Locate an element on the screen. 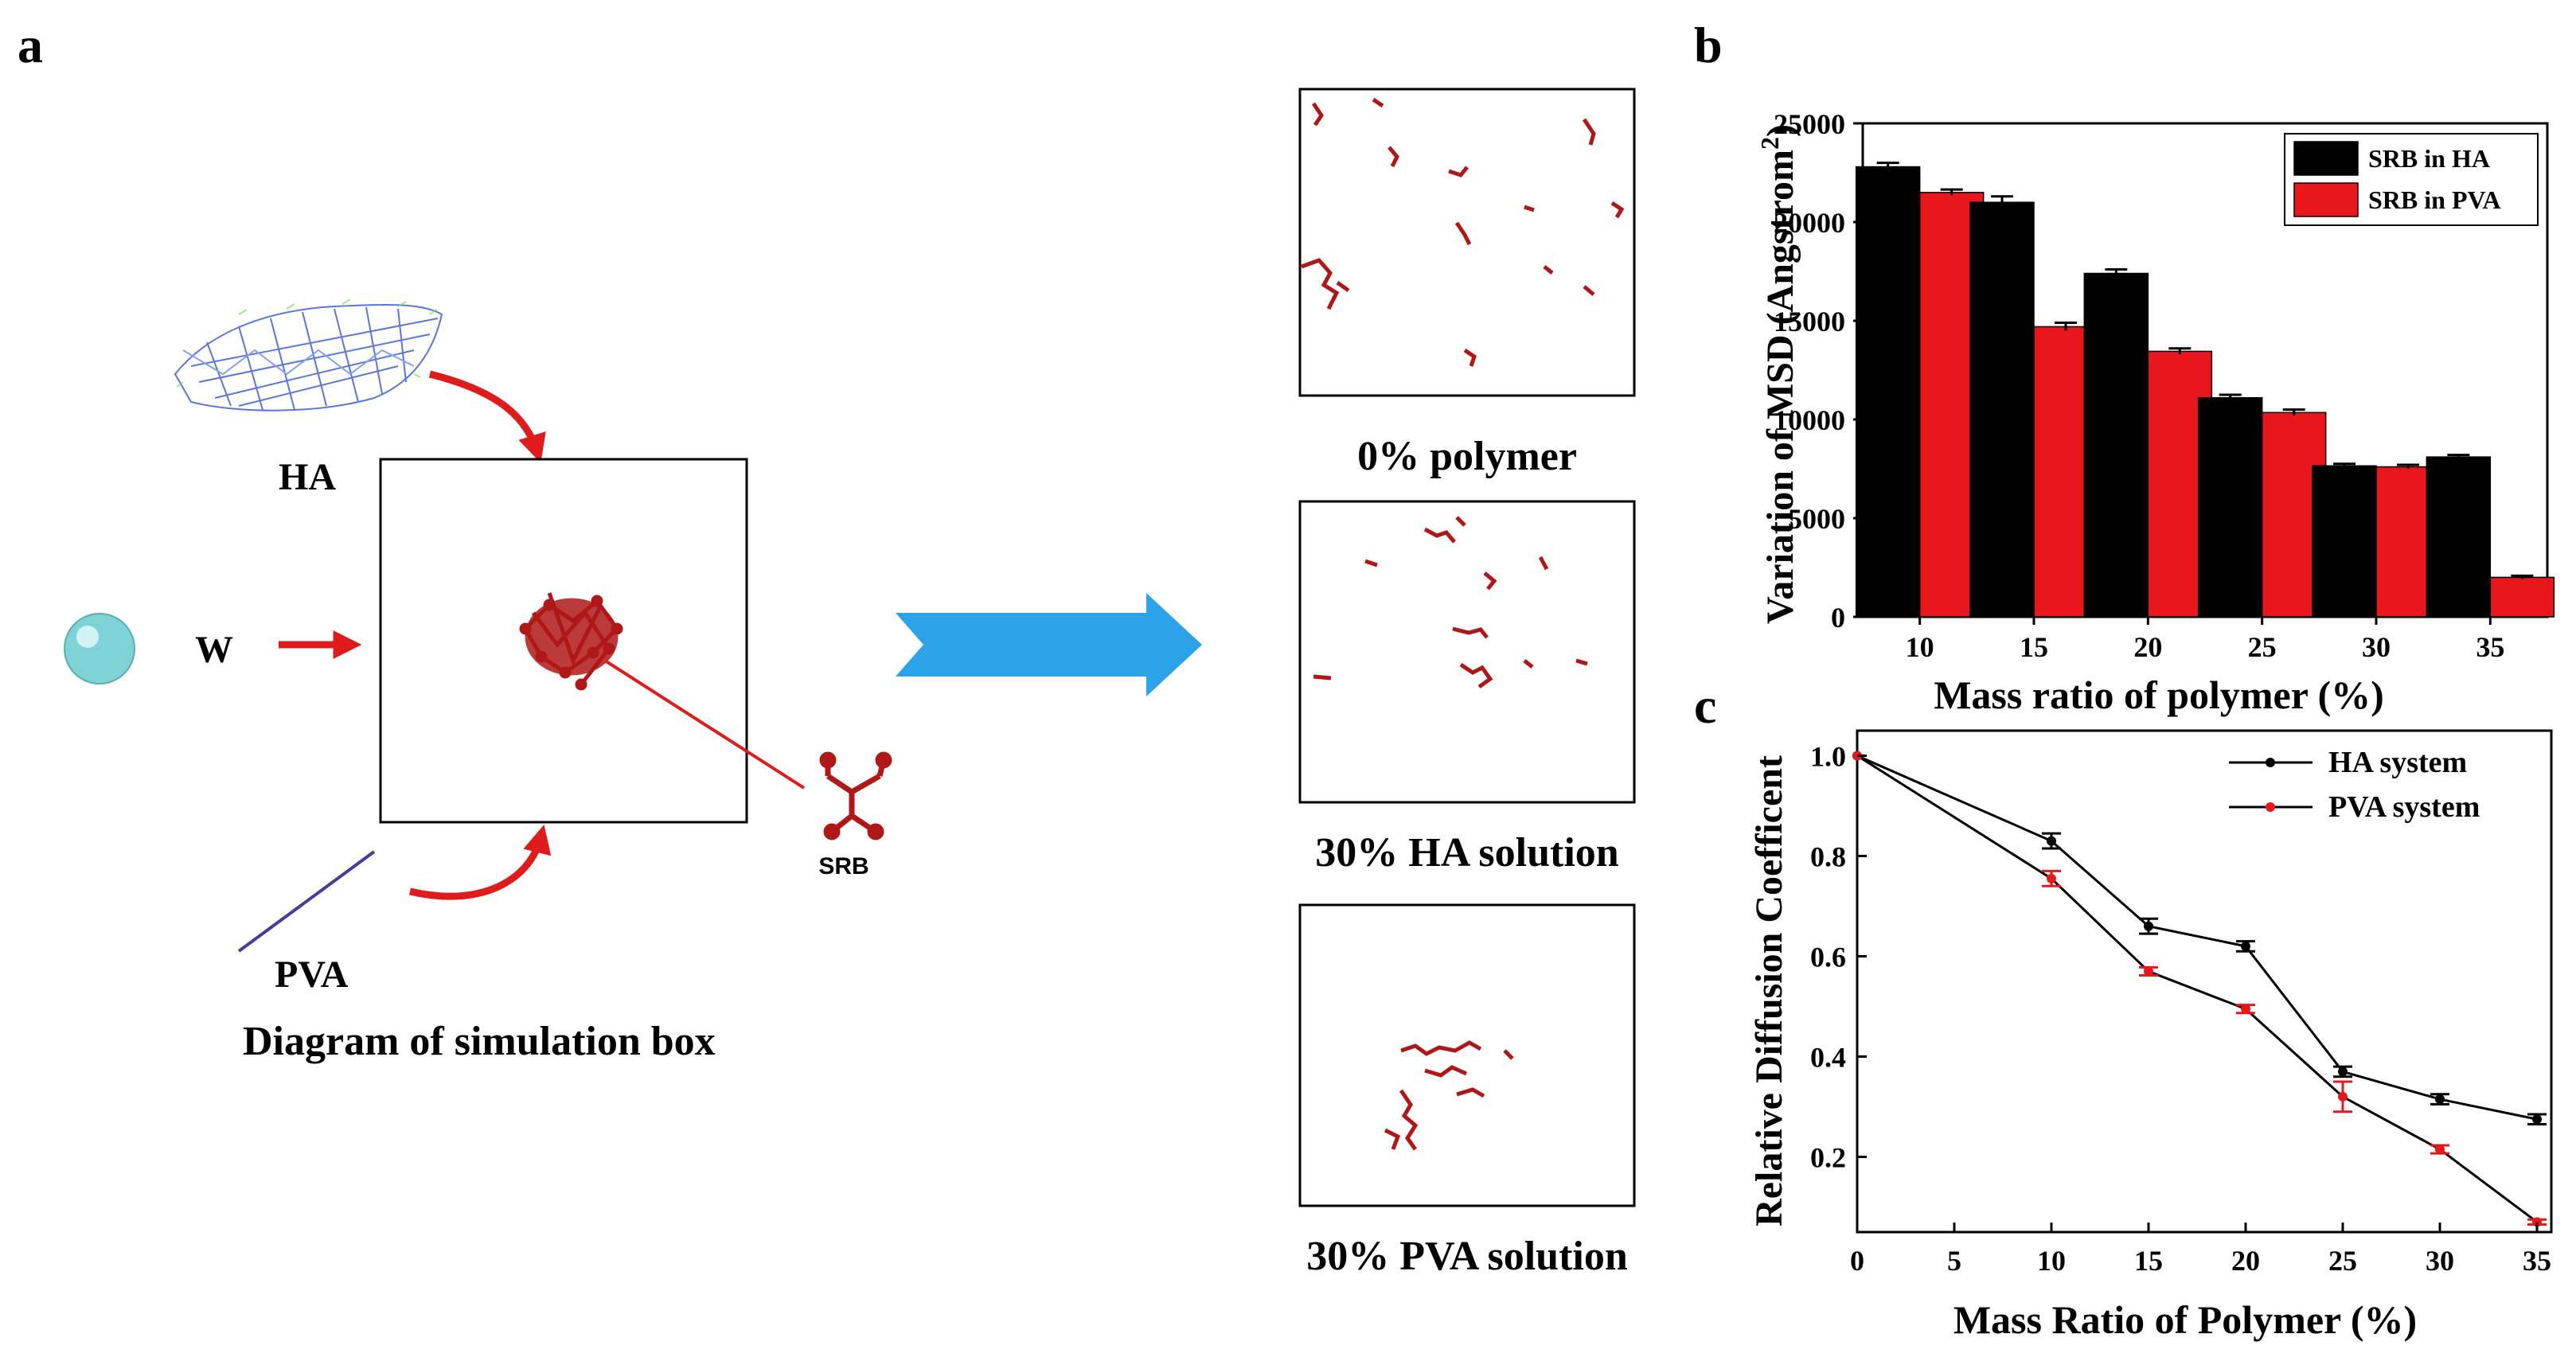  bar-chart-x-tick-label: 30 is located at coordinates (2376, 647).